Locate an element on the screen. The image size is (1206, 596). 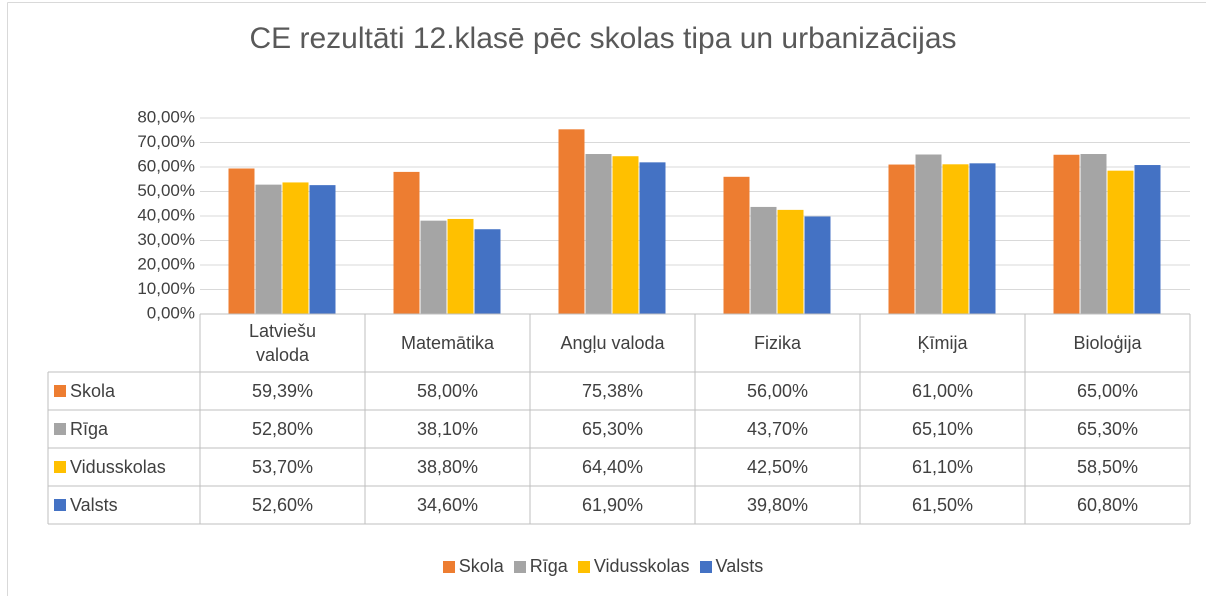
data-label: 64,40% is located at coordinates (612, 466).